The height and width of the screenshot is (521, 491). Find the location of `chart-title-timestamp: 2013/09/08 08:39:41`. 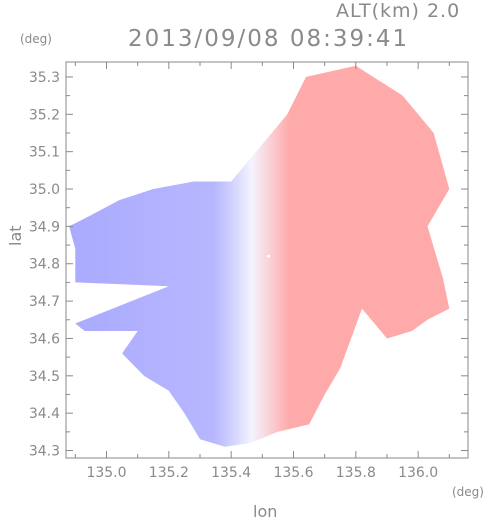

chart-title-timestamp: 2013/09/08 08:39:41 is located at coordinates (269, 39).